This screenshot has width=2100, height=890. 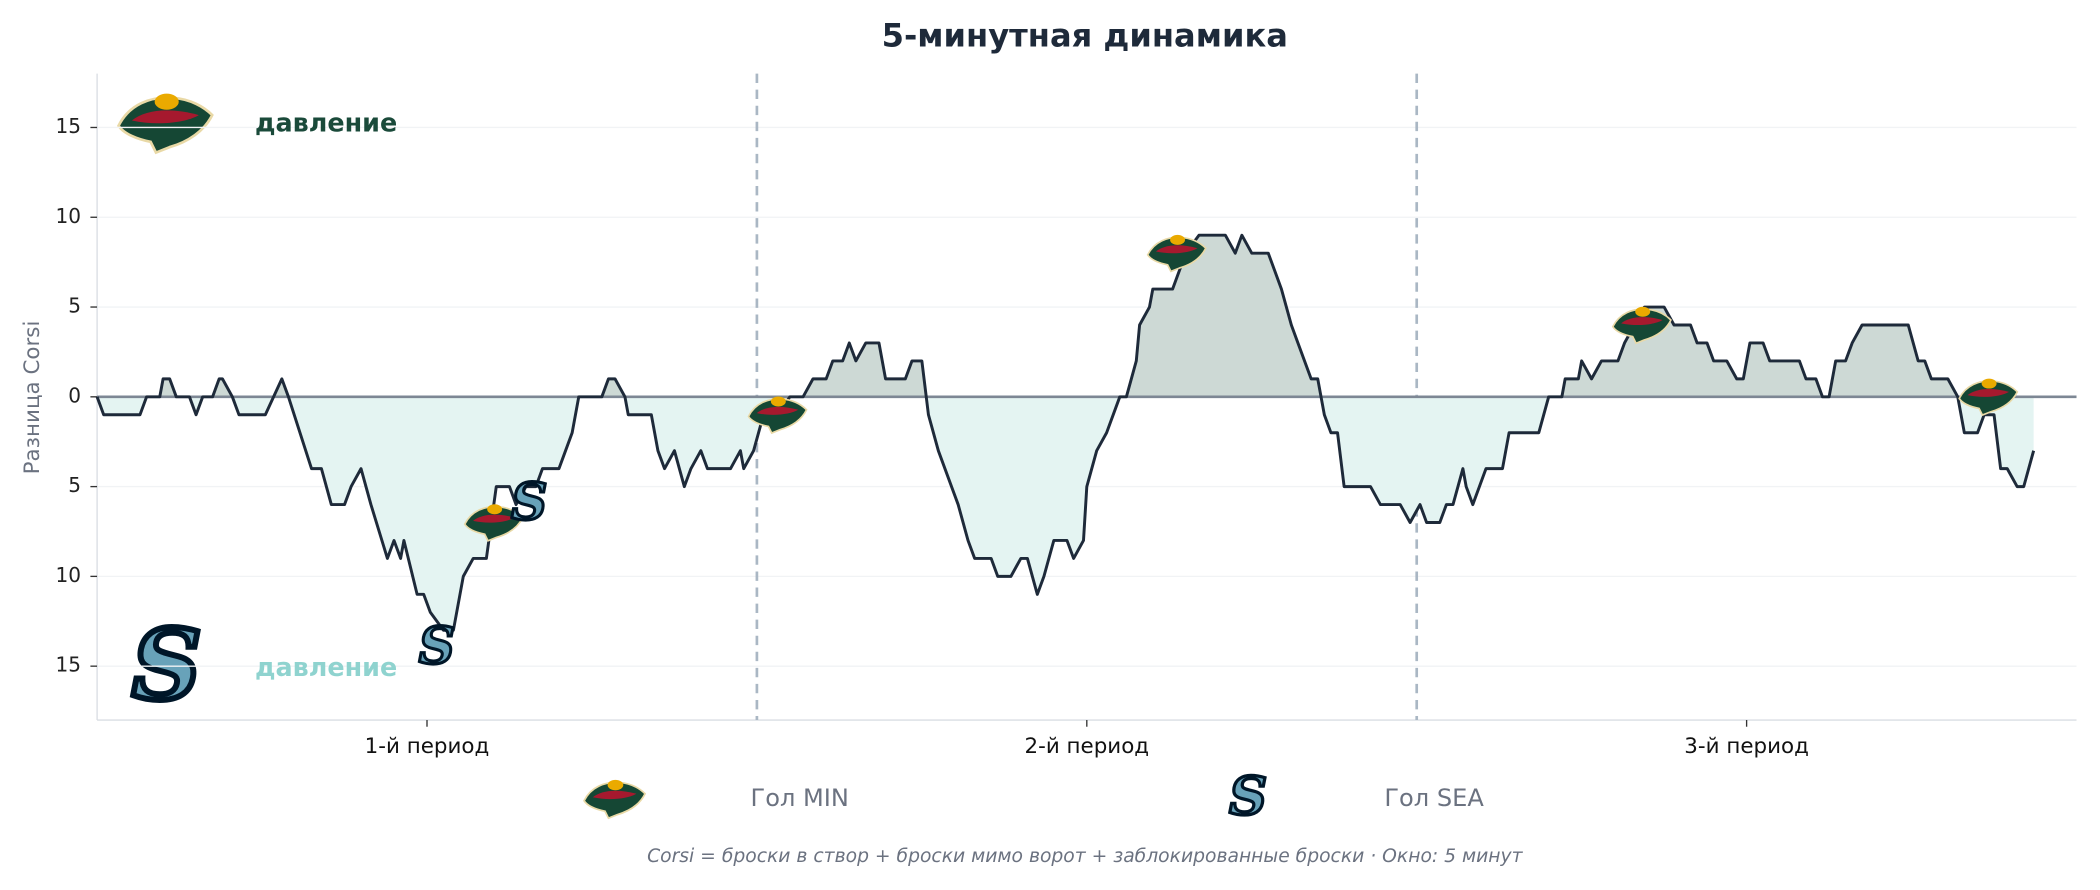 I want to click on legend-label: Гол SEA, so click(x=1434, y=798).